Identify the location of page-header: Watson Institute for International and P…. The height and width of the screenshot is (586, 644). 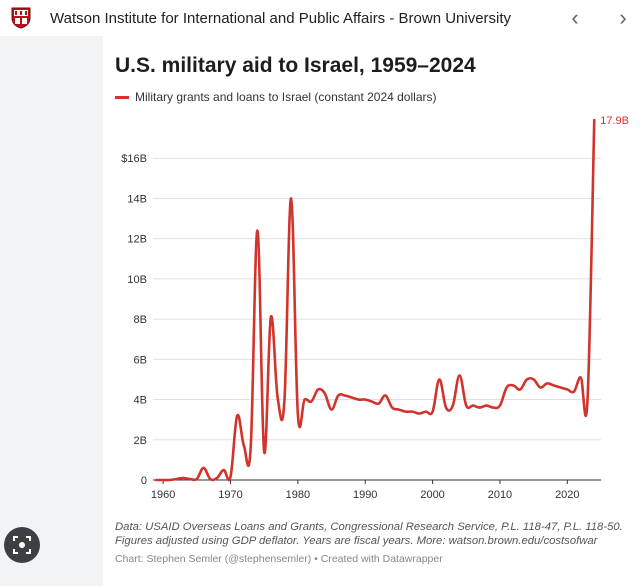
(322, 18).